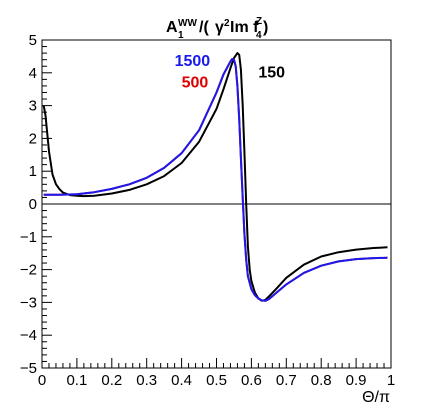 The image size is (436, 411). What do you see at coordinates (204, 27) in the screenshot?
I see `title-open: /(` at bounding box center [204, 27].